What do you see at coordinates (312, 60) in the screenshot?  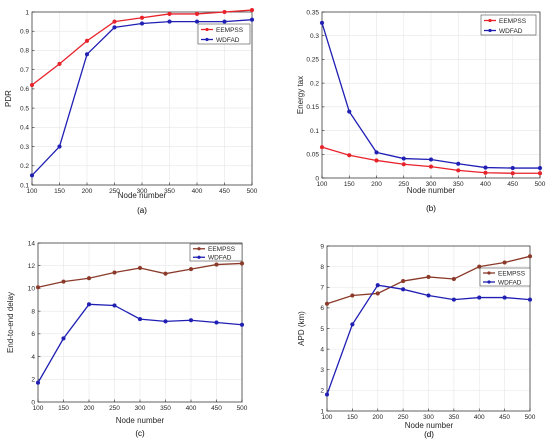 I see `y-tick-label: 0.25` at bounding box center [312, 60].